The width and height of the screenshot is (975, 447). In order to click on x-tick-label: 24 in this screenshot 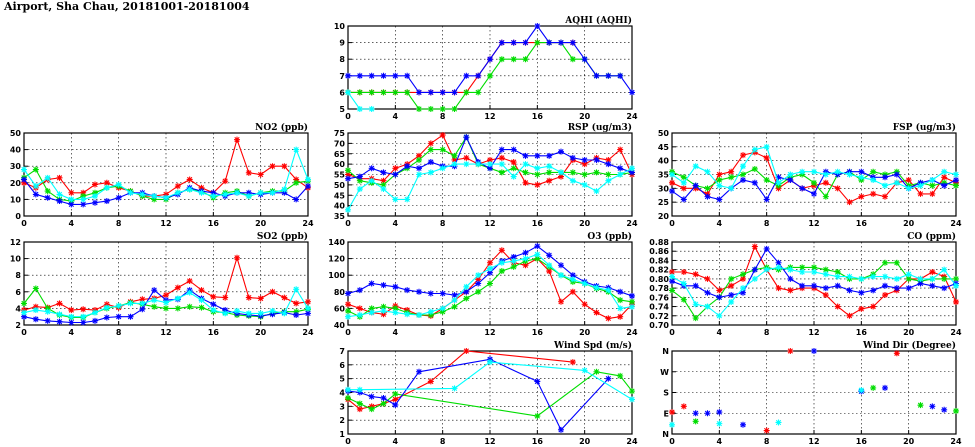, I will do `click(956, 332)`.